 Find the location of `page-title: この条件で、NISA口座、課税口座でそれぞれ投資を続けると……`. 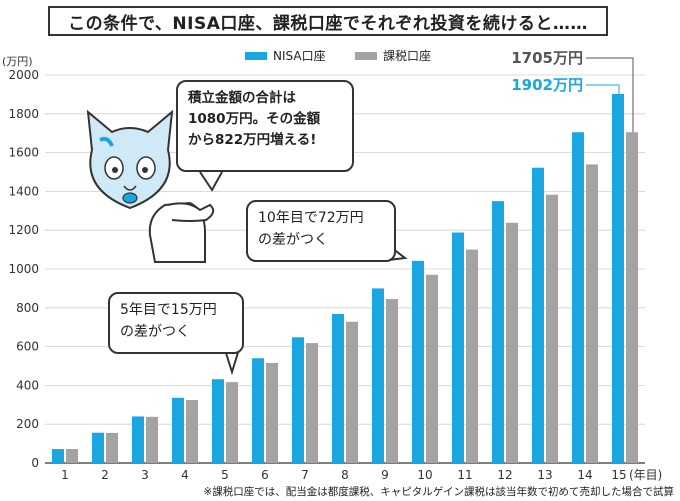

page-title: この条件で、NISA口座、課税口座でそれぞれ投資を続けると…… is located at coordinates (328, 21).